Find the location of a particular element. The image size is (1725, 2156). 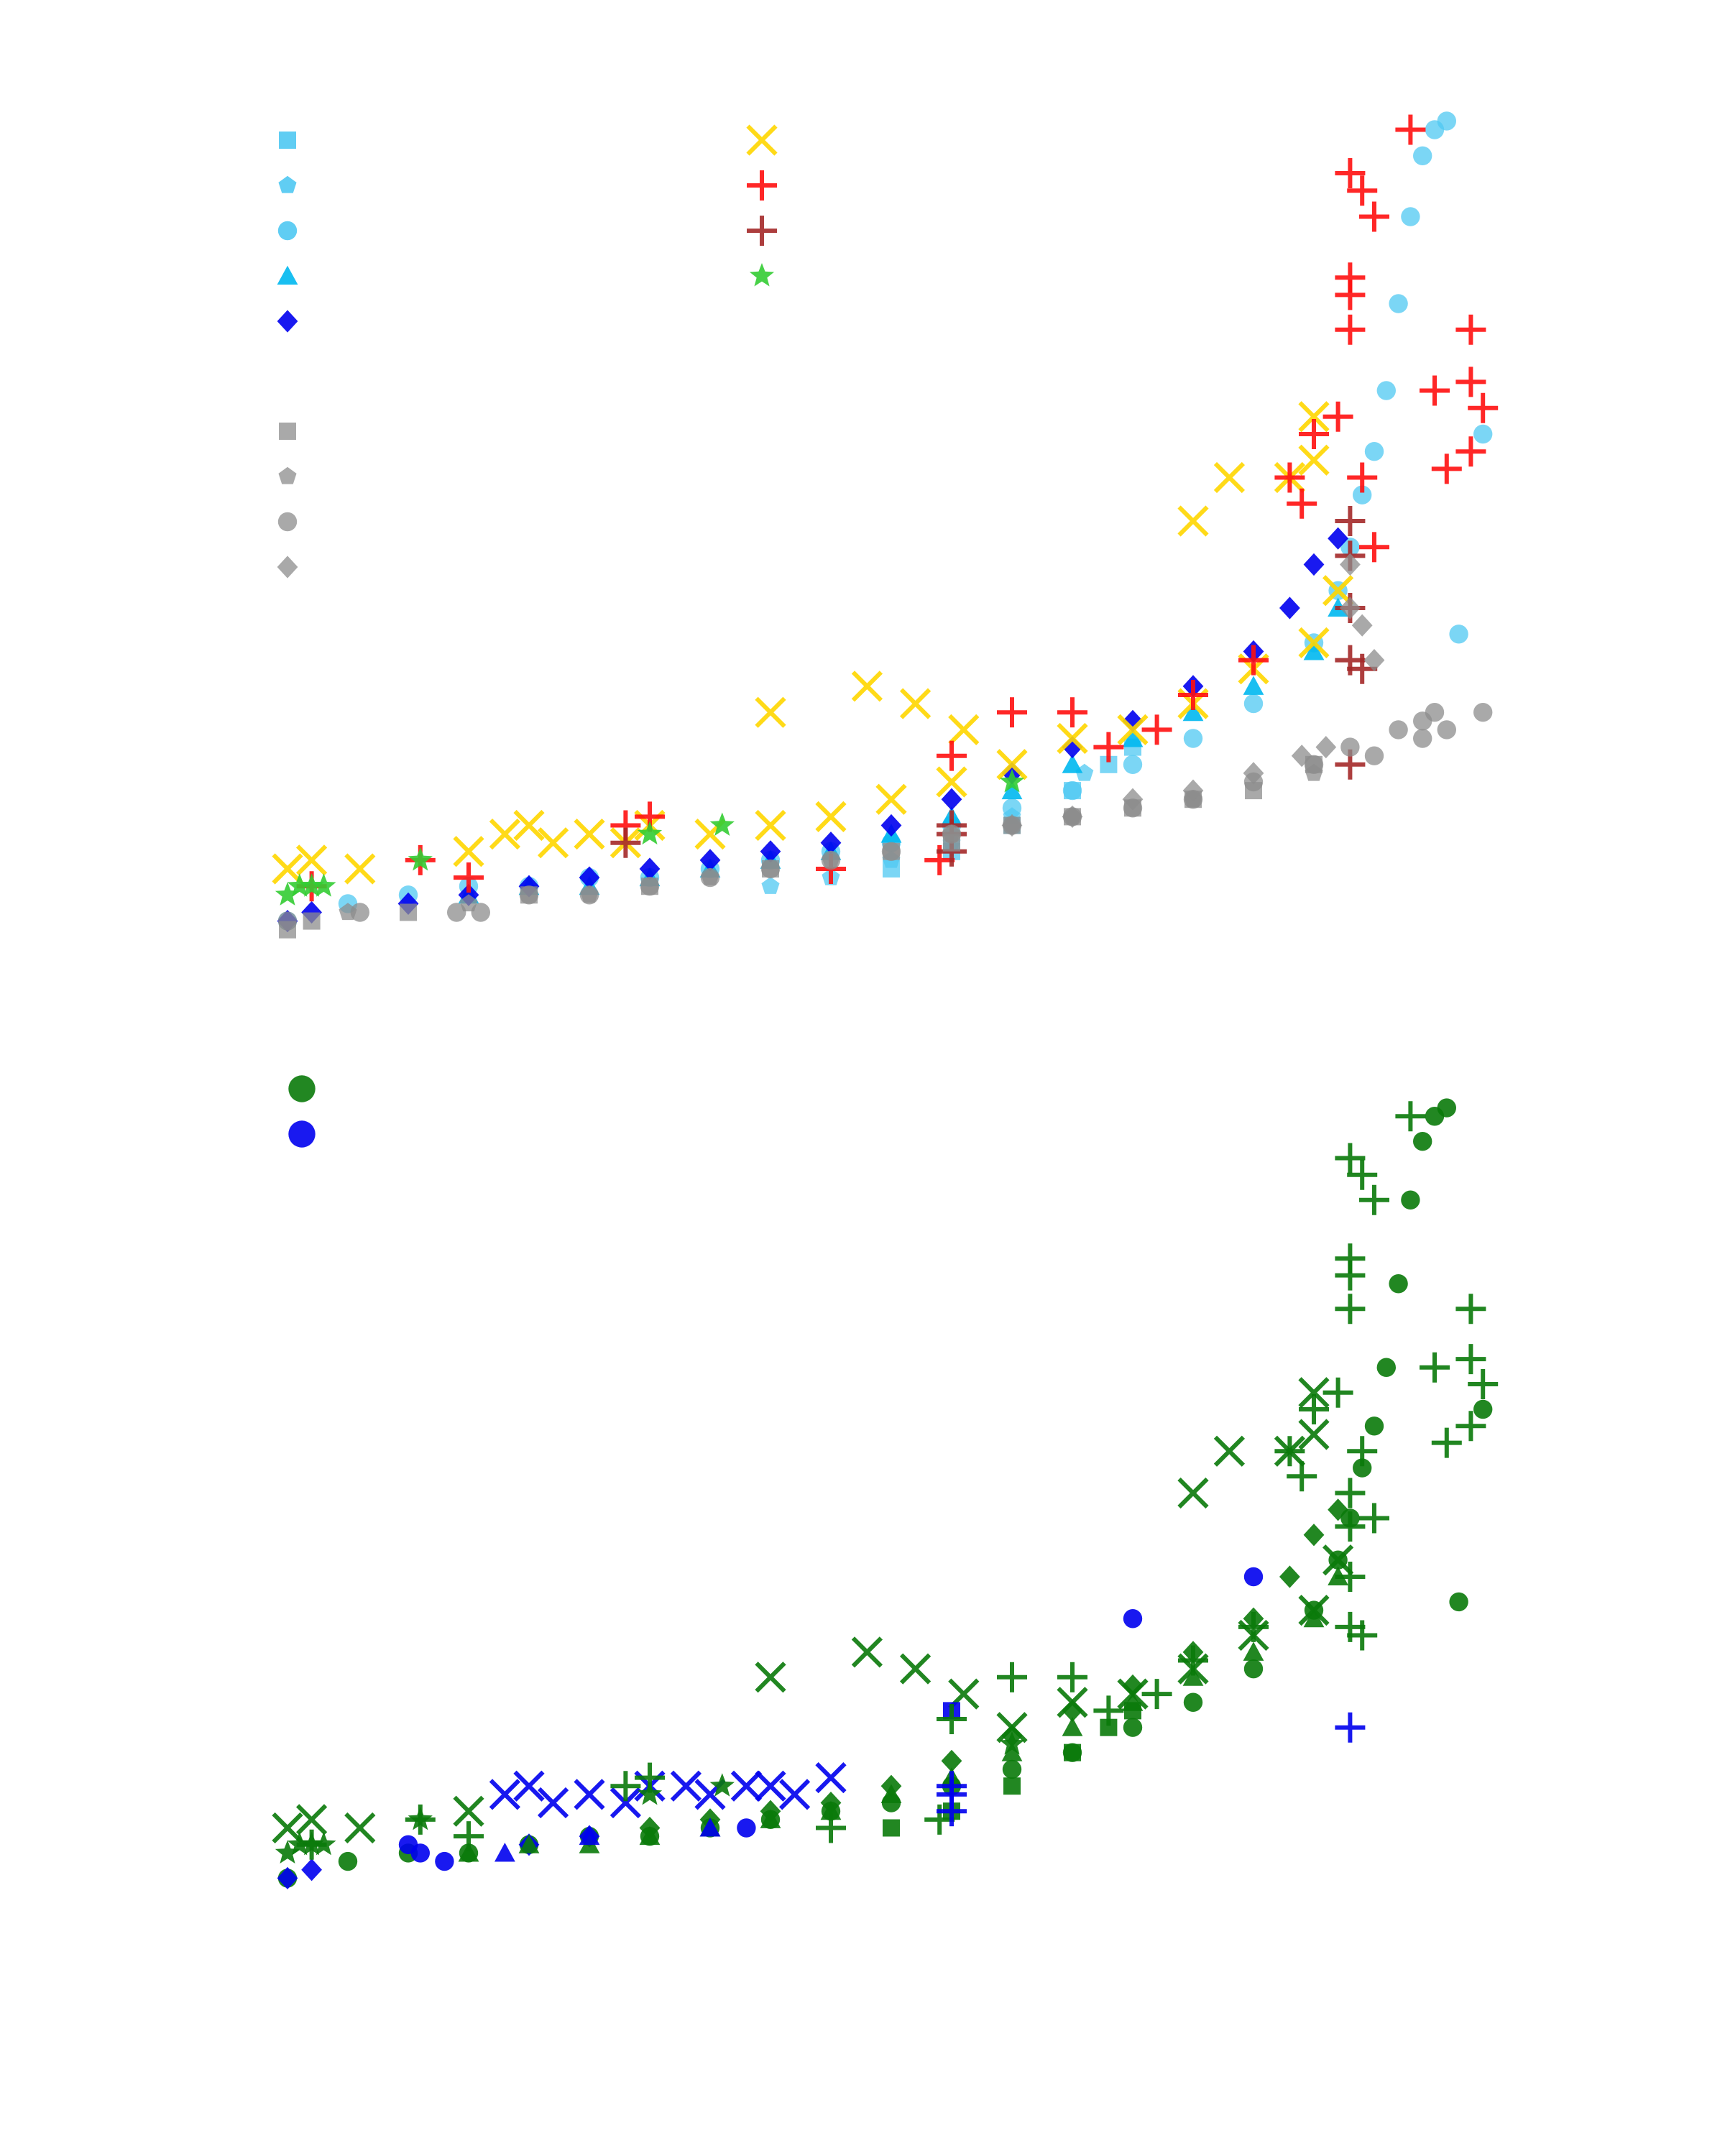

top-series-gray-diamond is located at coordinates (1193, 695).